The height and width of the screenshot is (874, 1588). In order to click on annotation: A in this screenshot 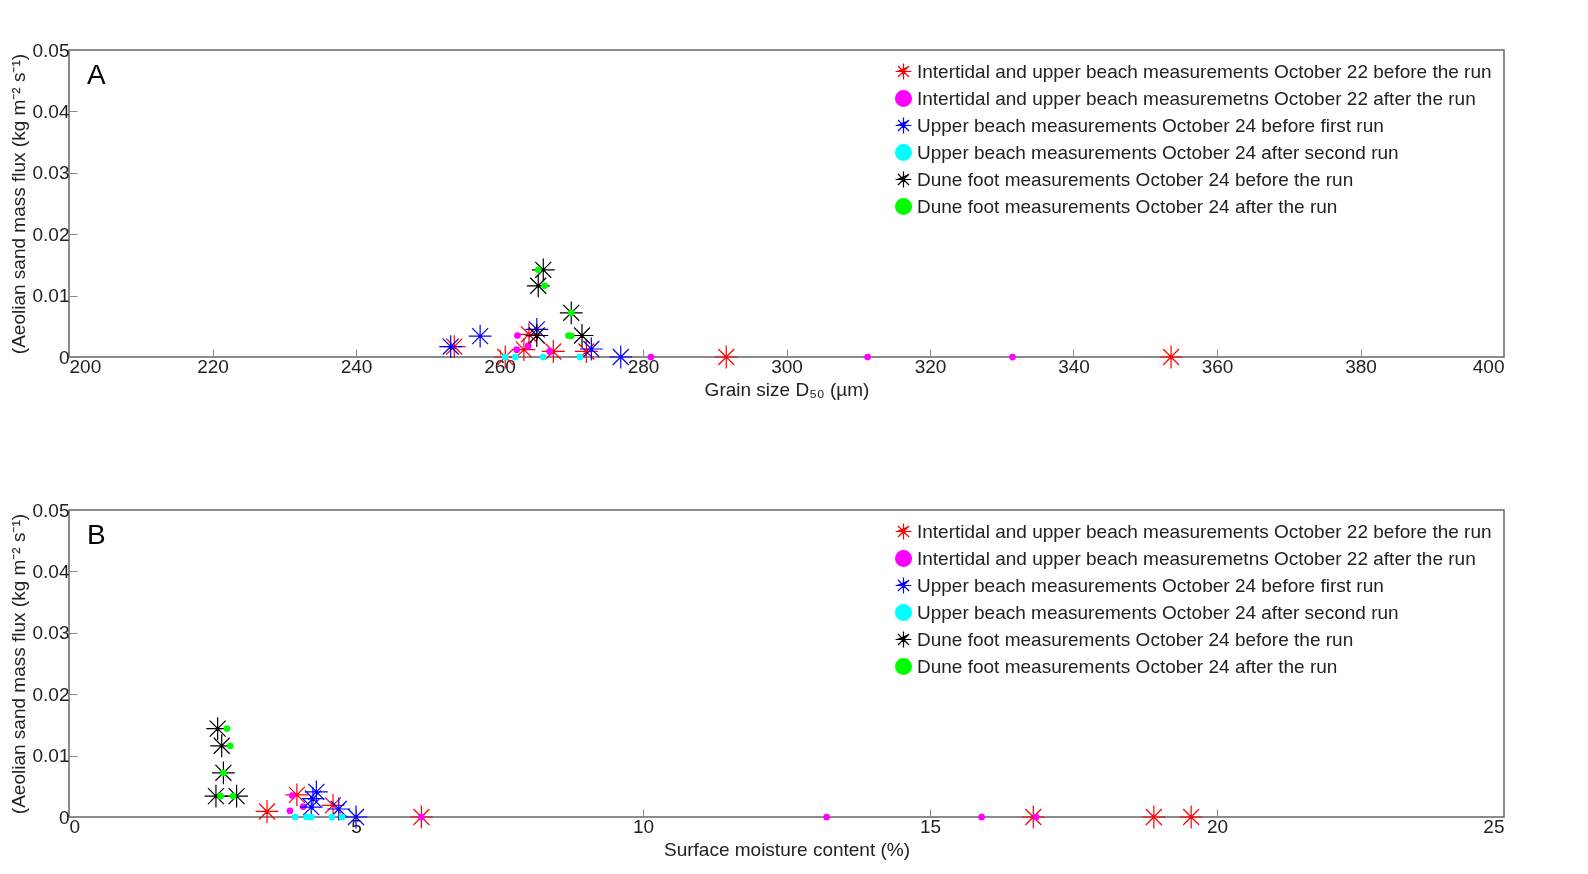, I will do `click(96, 74)`.